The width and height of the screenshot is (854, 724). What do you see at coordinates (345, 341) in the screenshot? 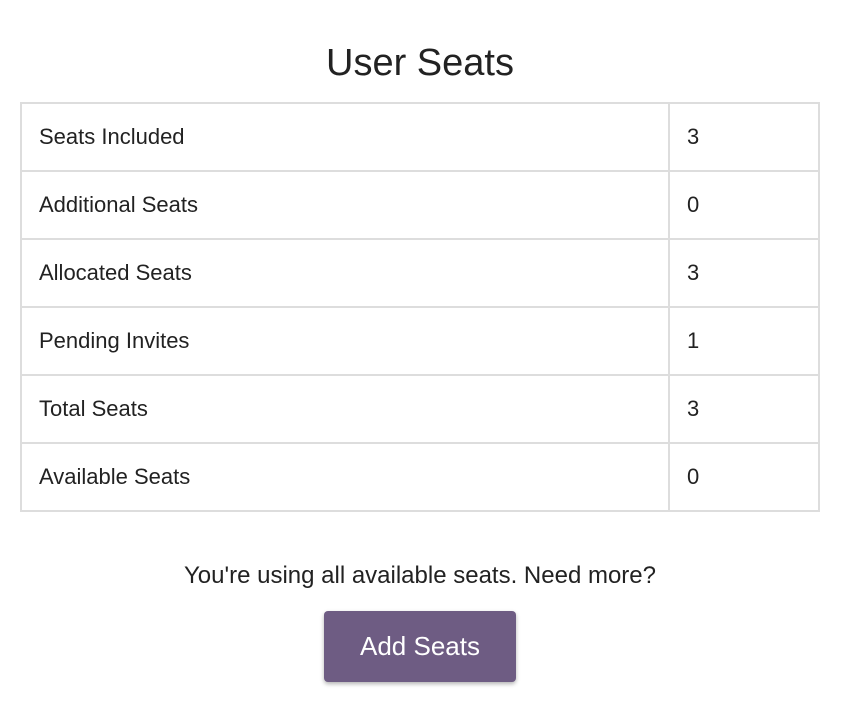
I see `row-label: Pending Invites` at bounding box center [345, 341].